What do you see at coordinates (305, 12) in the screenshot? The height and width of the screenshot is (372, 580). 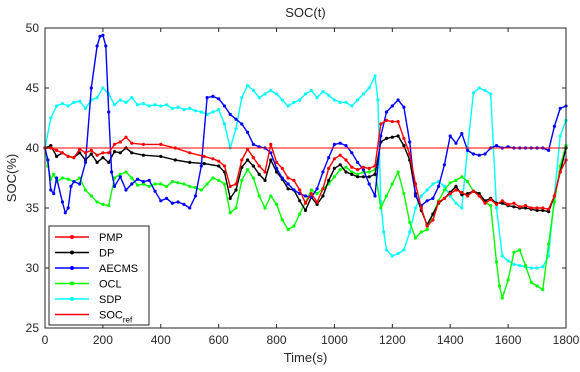 I see `chart-title: SOC(t)` at bounding box center [305, 12].